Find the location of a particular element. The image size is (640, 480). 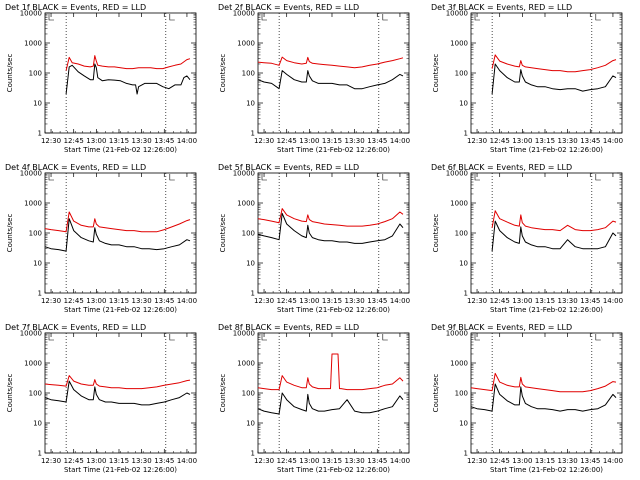

panel-title: Det 3f BLACK = Events, RED = LLD is located at coordinates (501, 7).